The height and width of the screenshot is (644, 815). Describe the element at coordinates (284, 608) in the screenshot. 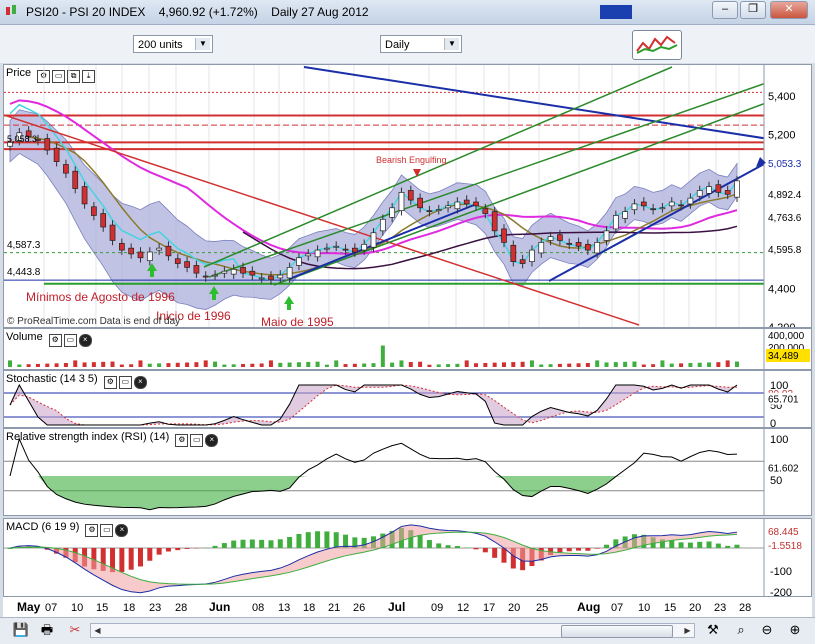

I see `x-tick-label: 13` at that location.